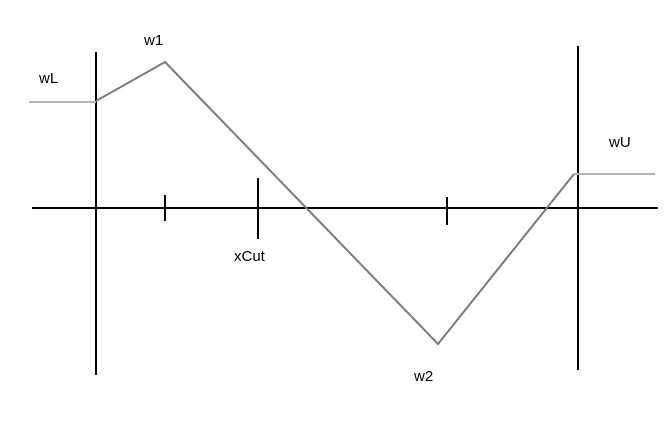  I want to click on label-wL: wL, so click(48, 78).